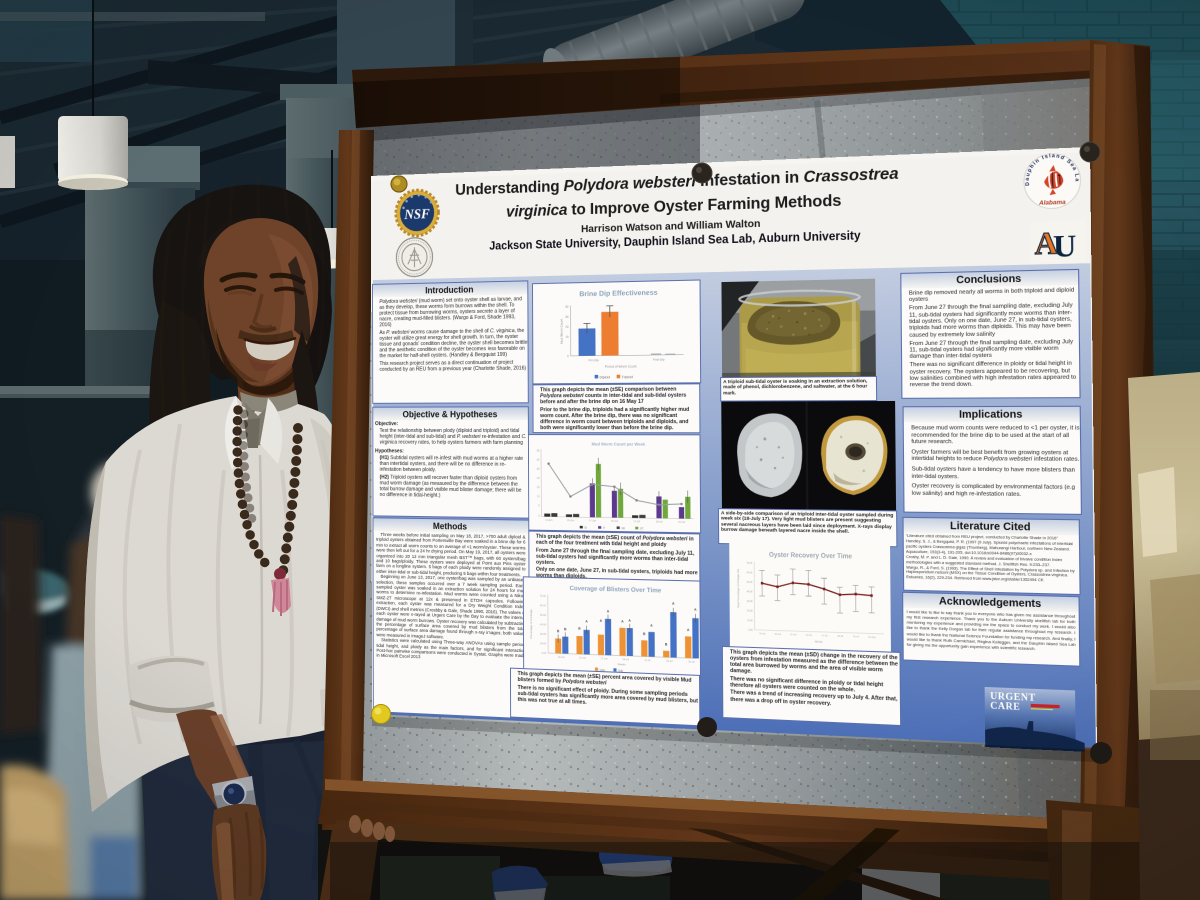  Describe the element at coordinates (811, 556) in the screenshot. I see `svg-text: Oyster Recovery Over Time` at that location.